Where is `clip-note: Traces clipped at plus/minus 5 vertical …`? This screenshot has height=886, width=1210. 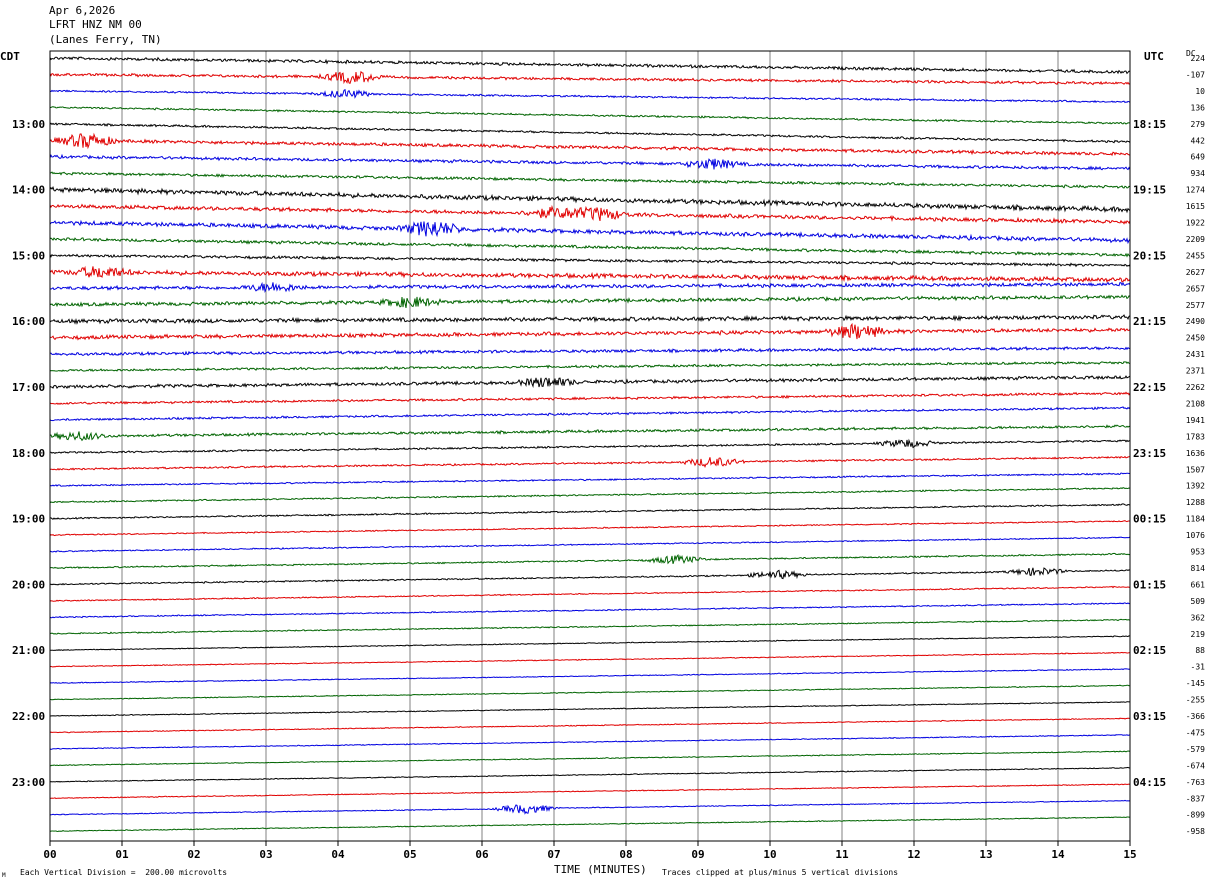 clip-note: Traces clipped at plus/minus 5 vertical … is located at coordinates (780, 872).